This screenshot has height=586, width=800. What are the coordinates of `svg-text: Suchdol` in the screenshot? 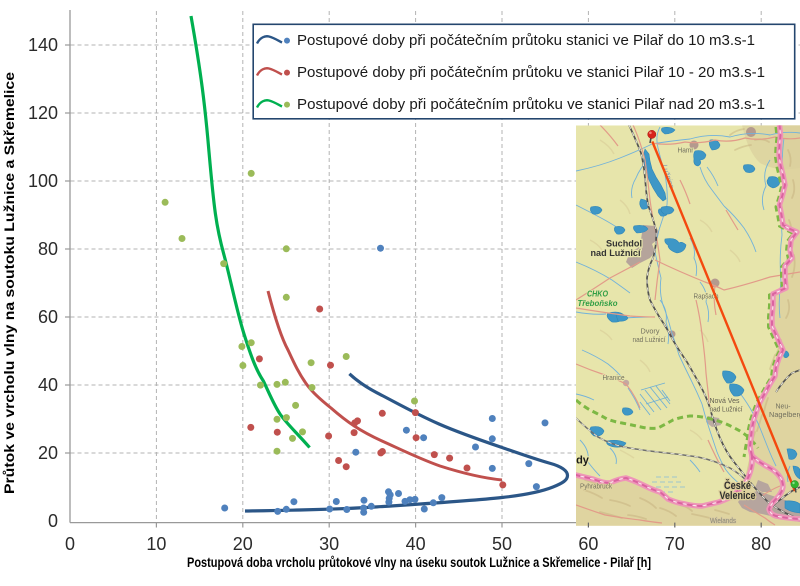 It's located at (624, 244).